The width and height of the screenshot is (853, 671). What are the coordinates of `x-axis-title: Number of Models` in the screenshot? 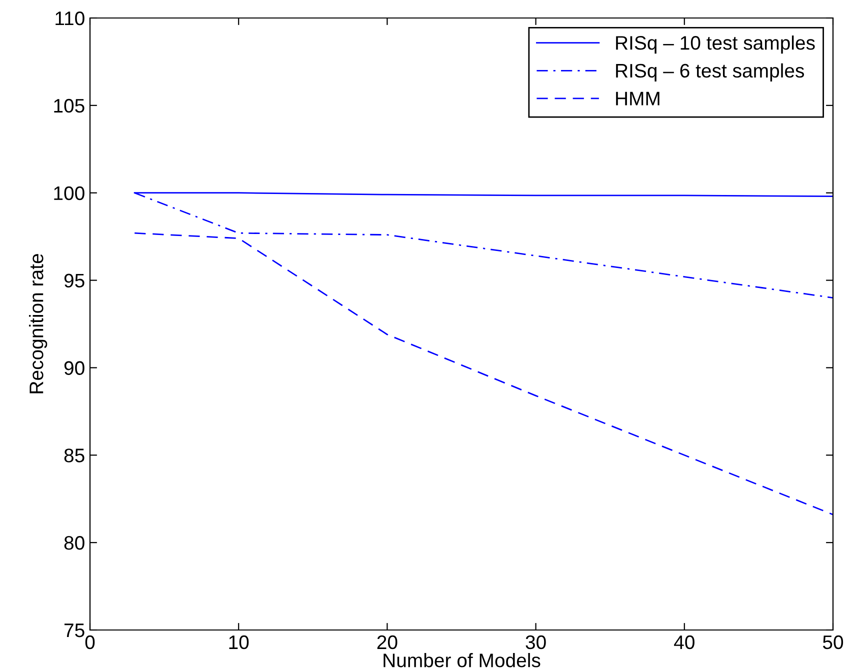 It's located at (462, 660).